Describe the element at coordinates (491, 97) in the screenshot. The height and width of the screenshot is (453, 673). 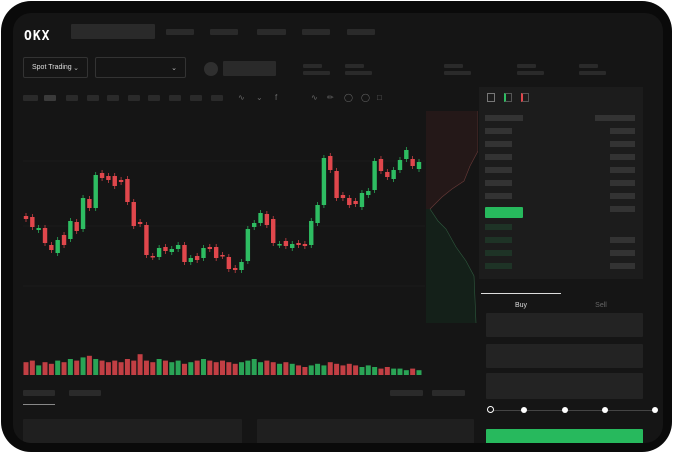
I see `orderbook-both-icon` at that location.